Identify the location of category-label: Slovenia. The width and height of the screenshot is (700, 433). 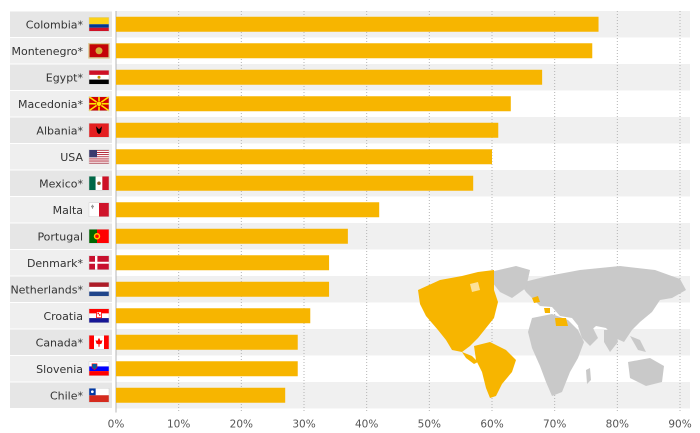
(59, 369).